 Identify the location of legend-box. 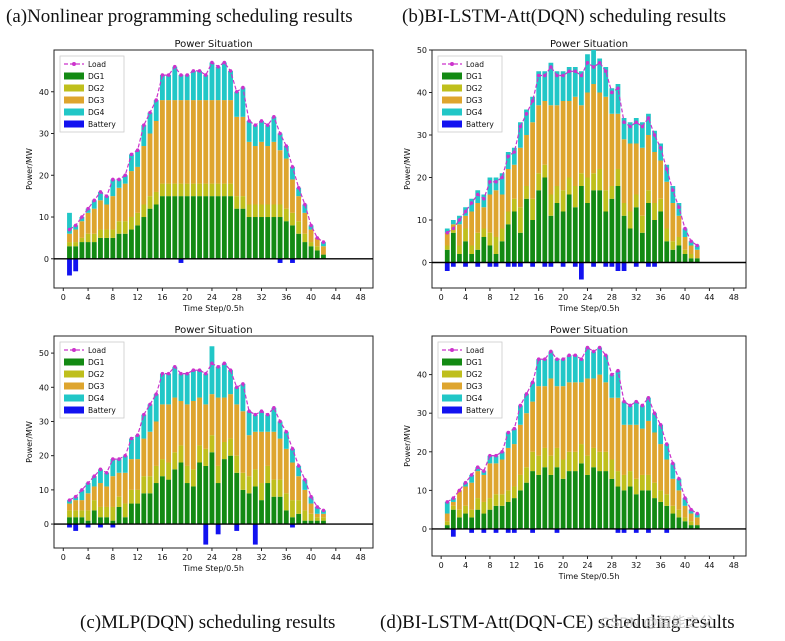
(92, 380).